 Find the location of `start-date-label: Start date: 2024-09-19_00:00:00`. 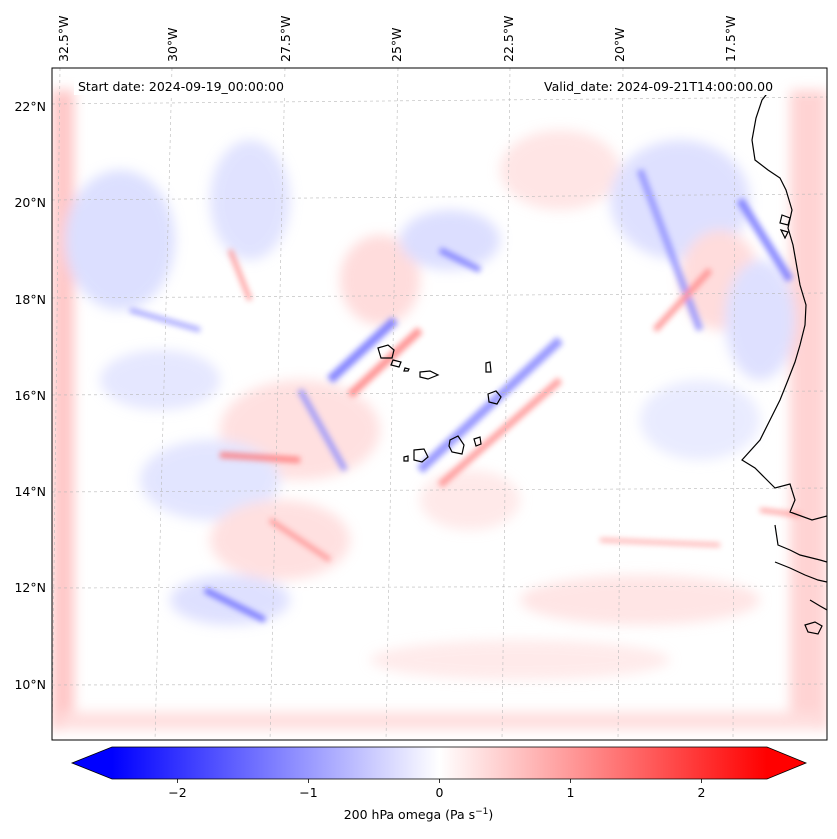

start-date-label: Start date: 2024-09-19_00:00:00 is located at coordinates (181, 86).